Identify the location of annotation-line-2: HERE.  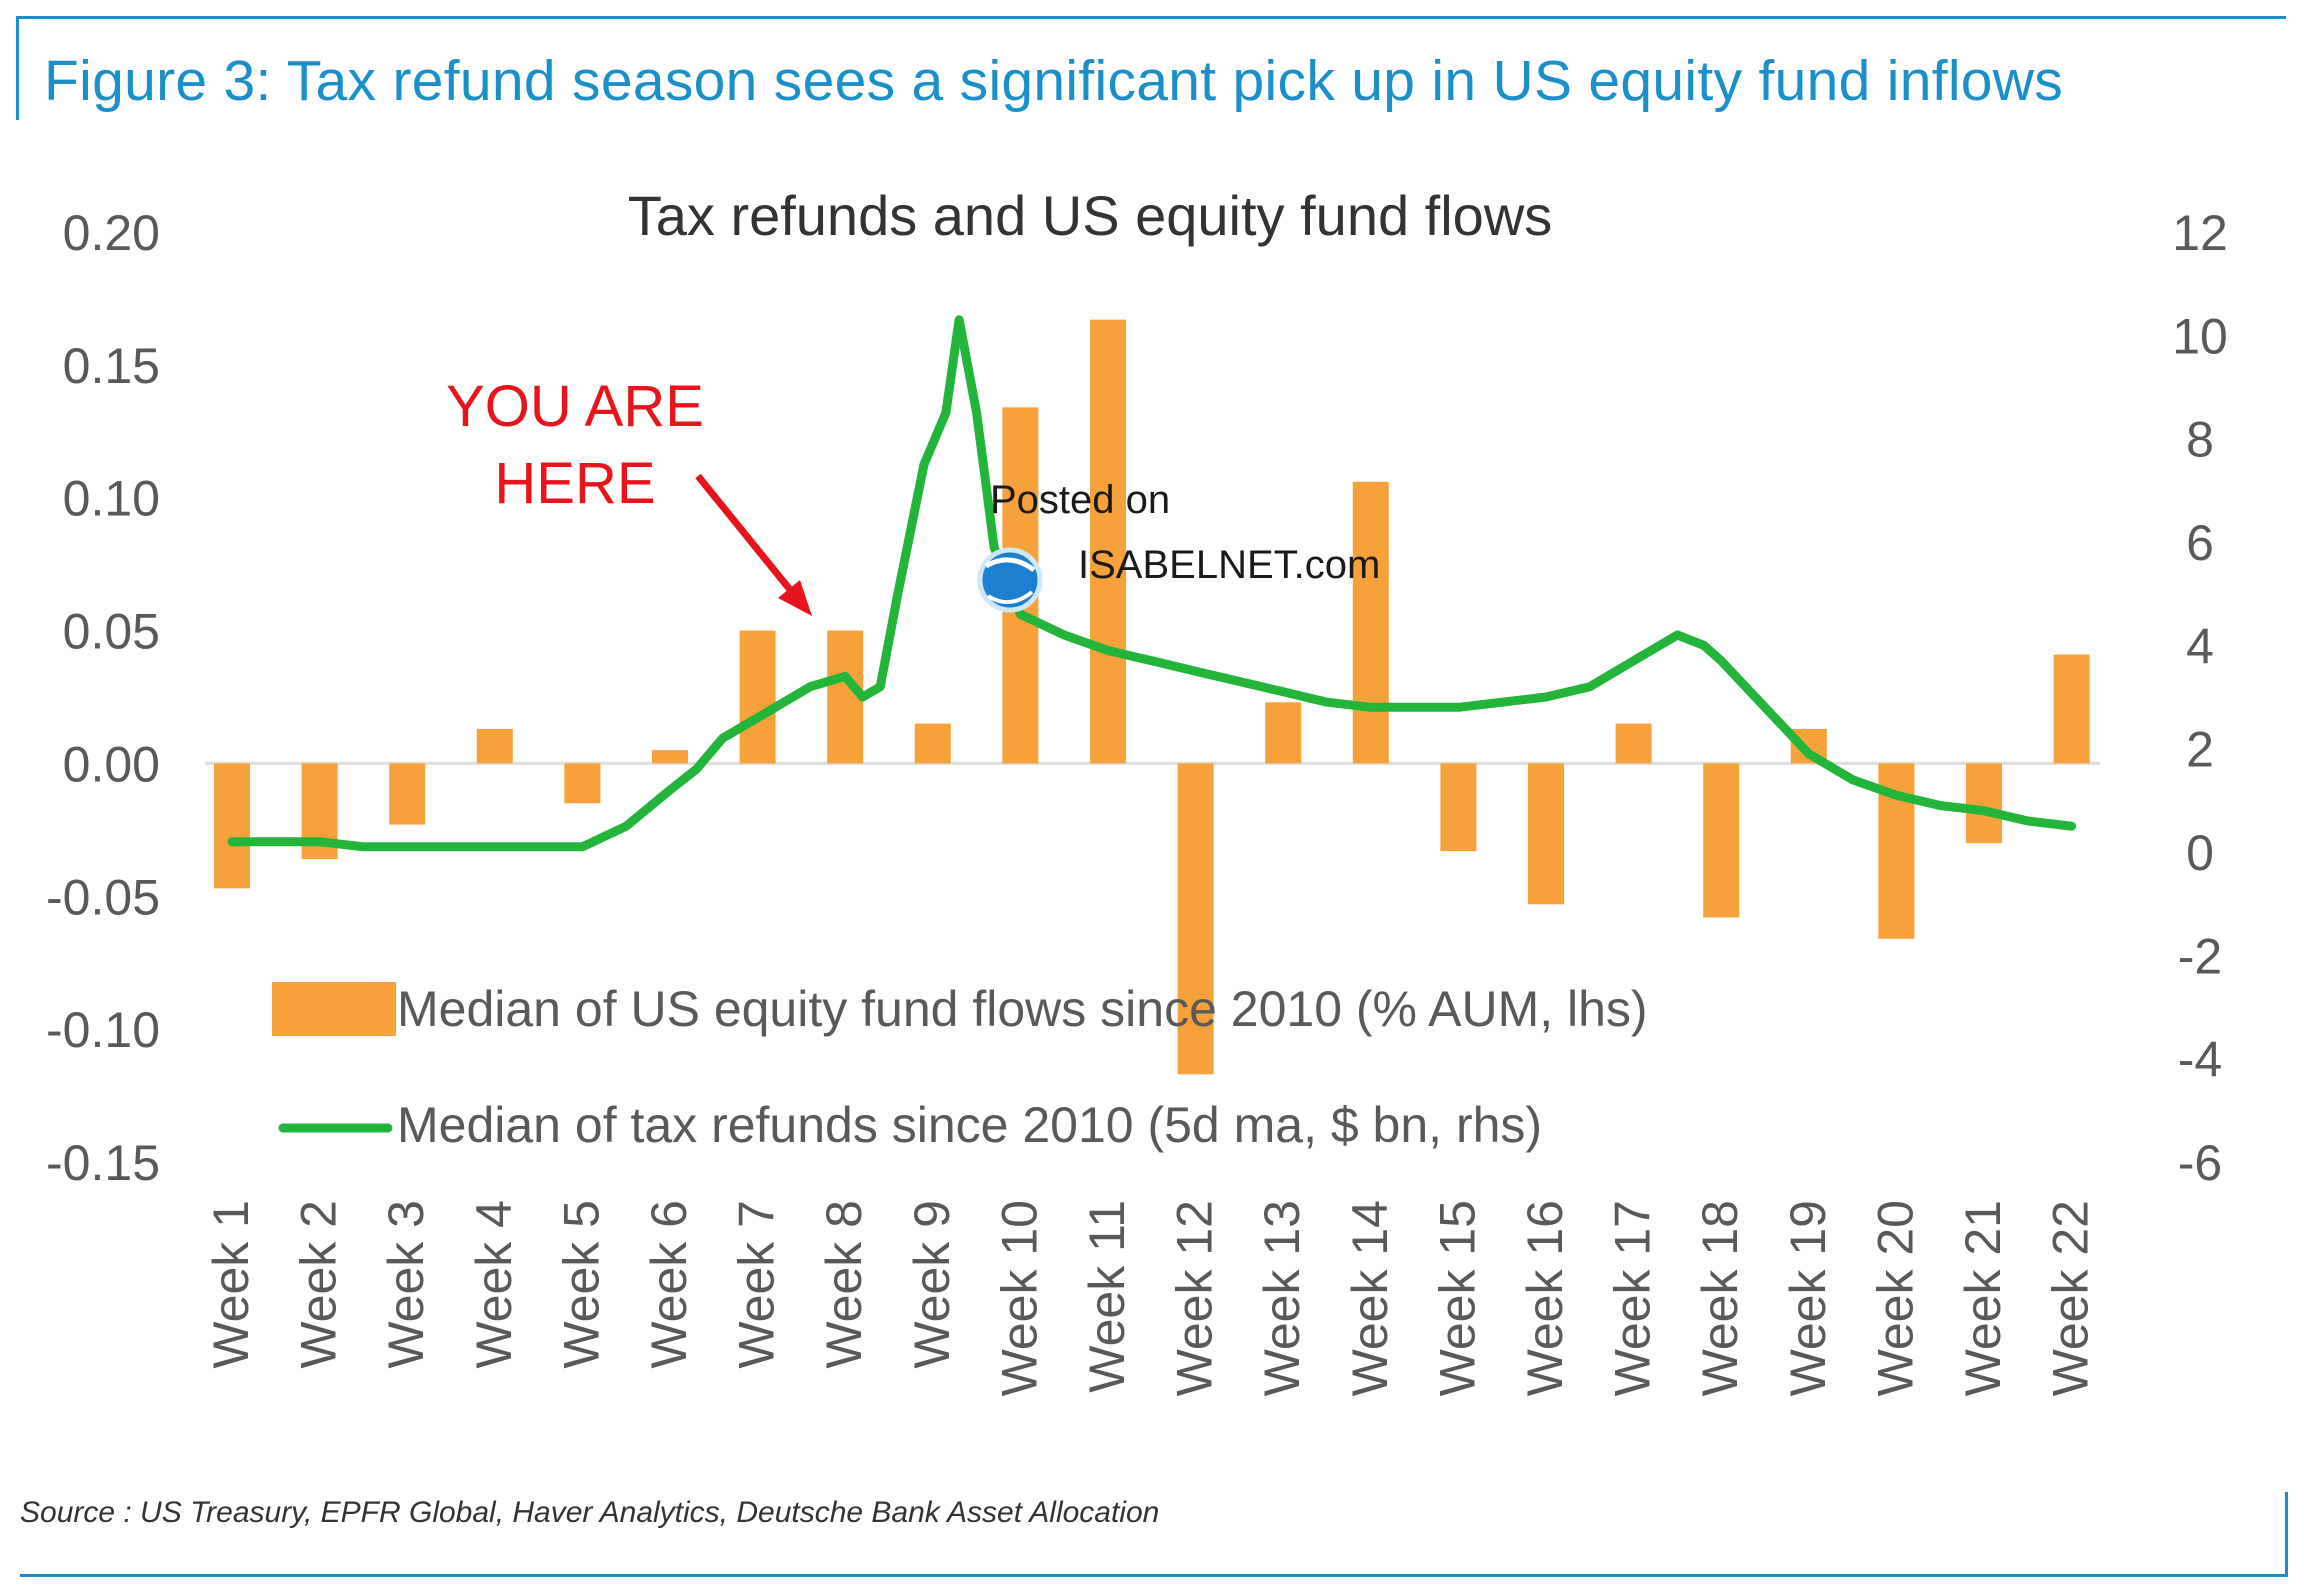
(575, 483).